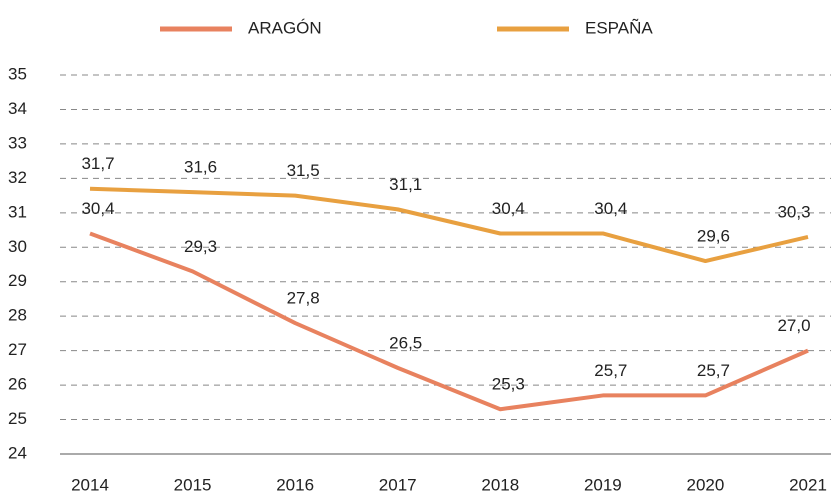 The height and width of the screenshot is (498, 831). I want to click on y-tick-label: 28, so click(17, 315).